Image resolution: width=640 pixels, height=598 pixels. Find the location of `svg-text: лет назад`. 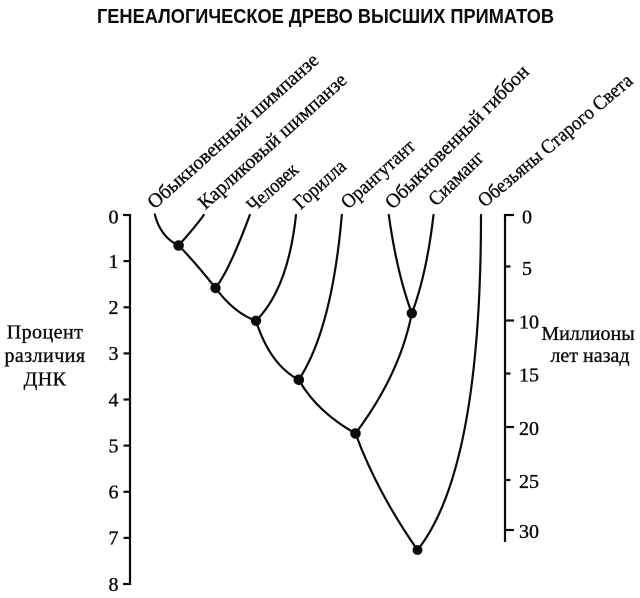

svg-text: лет назад is located at coordinates (589, 356).